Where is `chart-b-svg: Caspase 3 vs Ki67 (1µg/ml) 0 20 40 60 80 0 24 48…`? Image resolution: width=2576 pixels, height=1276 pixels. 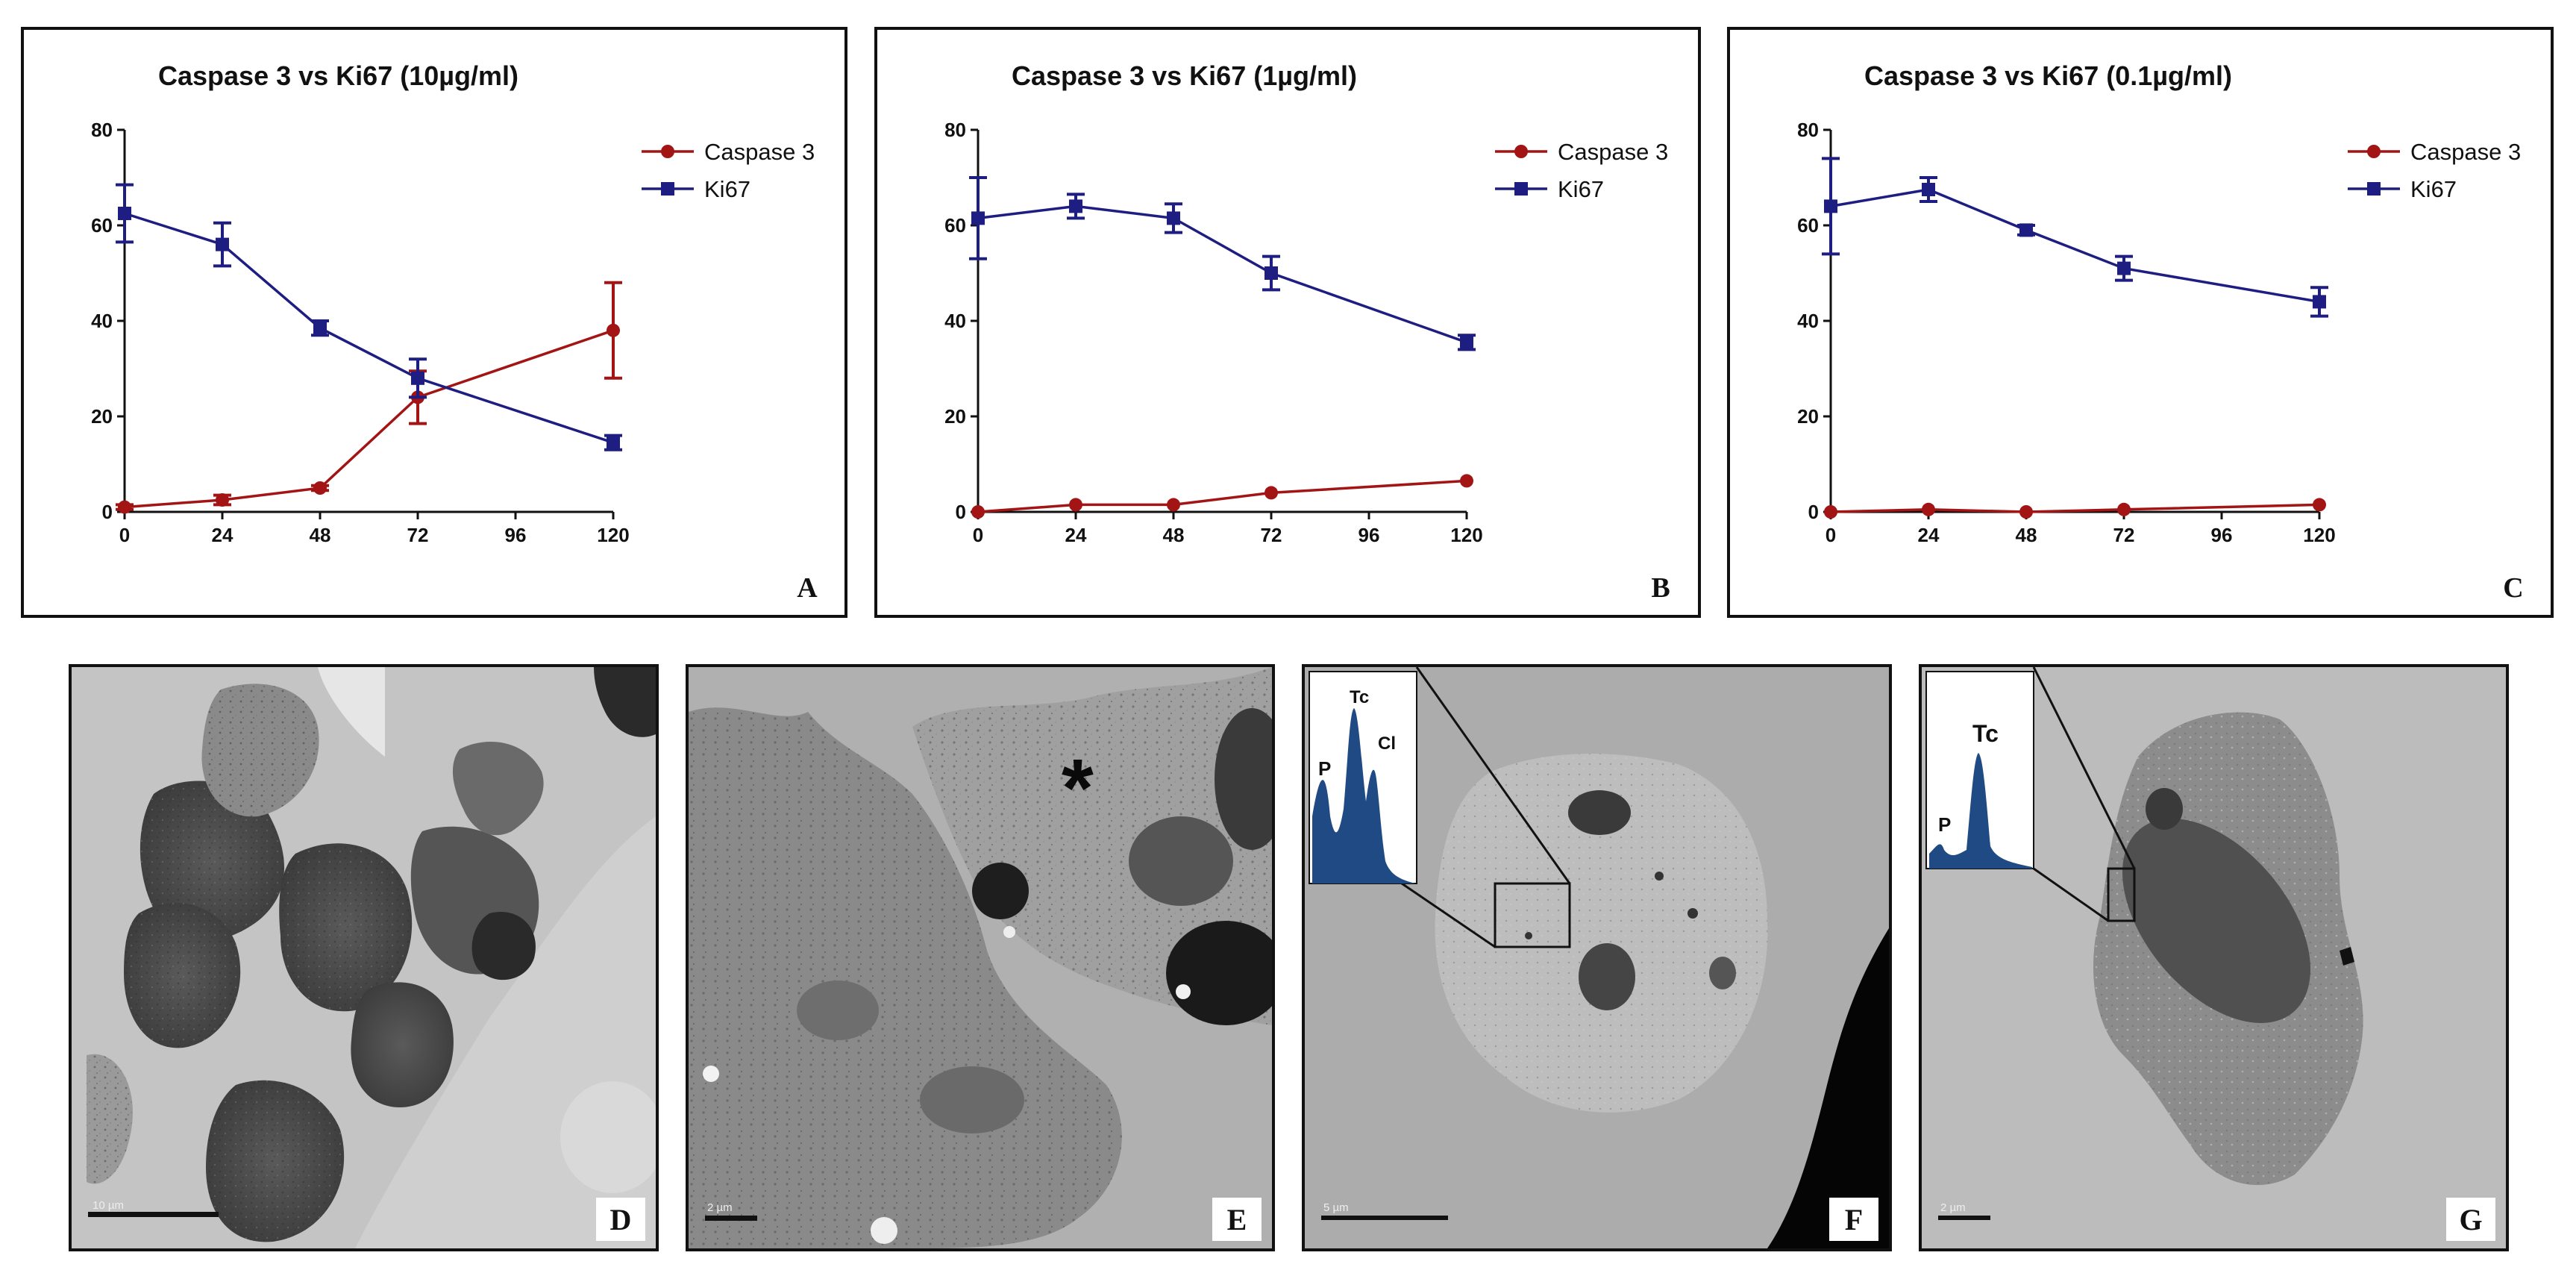
chart-b-svg: Caspase 3 vs Ki67 (1µg/ml) 0 20 40 60 80 0 24 48… is located at coordinates (1307, 332).